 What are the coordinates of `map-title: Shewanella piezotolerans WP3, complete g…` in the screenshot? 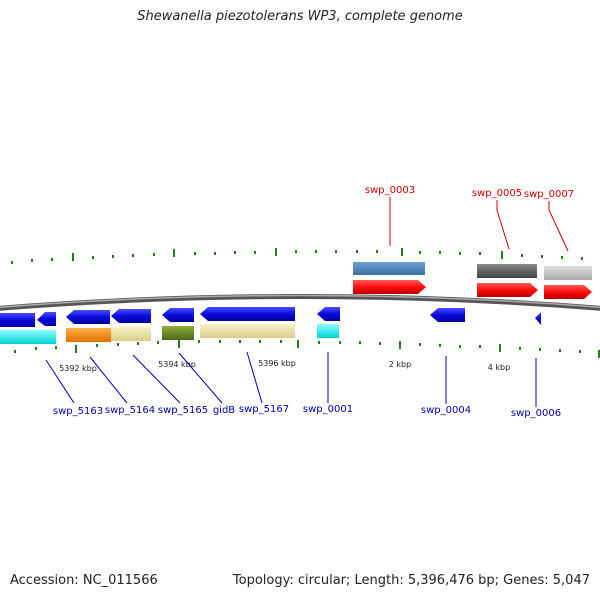 It's located at (300, 16).